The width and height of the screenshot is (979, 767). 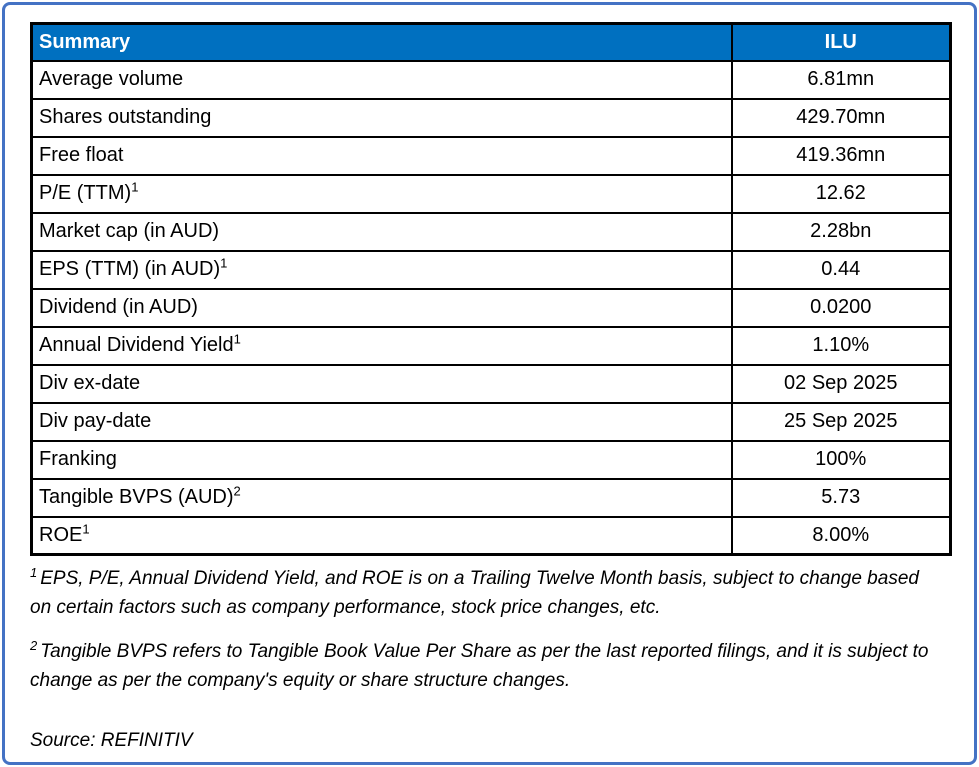 I want to click on metric-value-cell: 25 Sep 2025, so click(x=841, y=421).